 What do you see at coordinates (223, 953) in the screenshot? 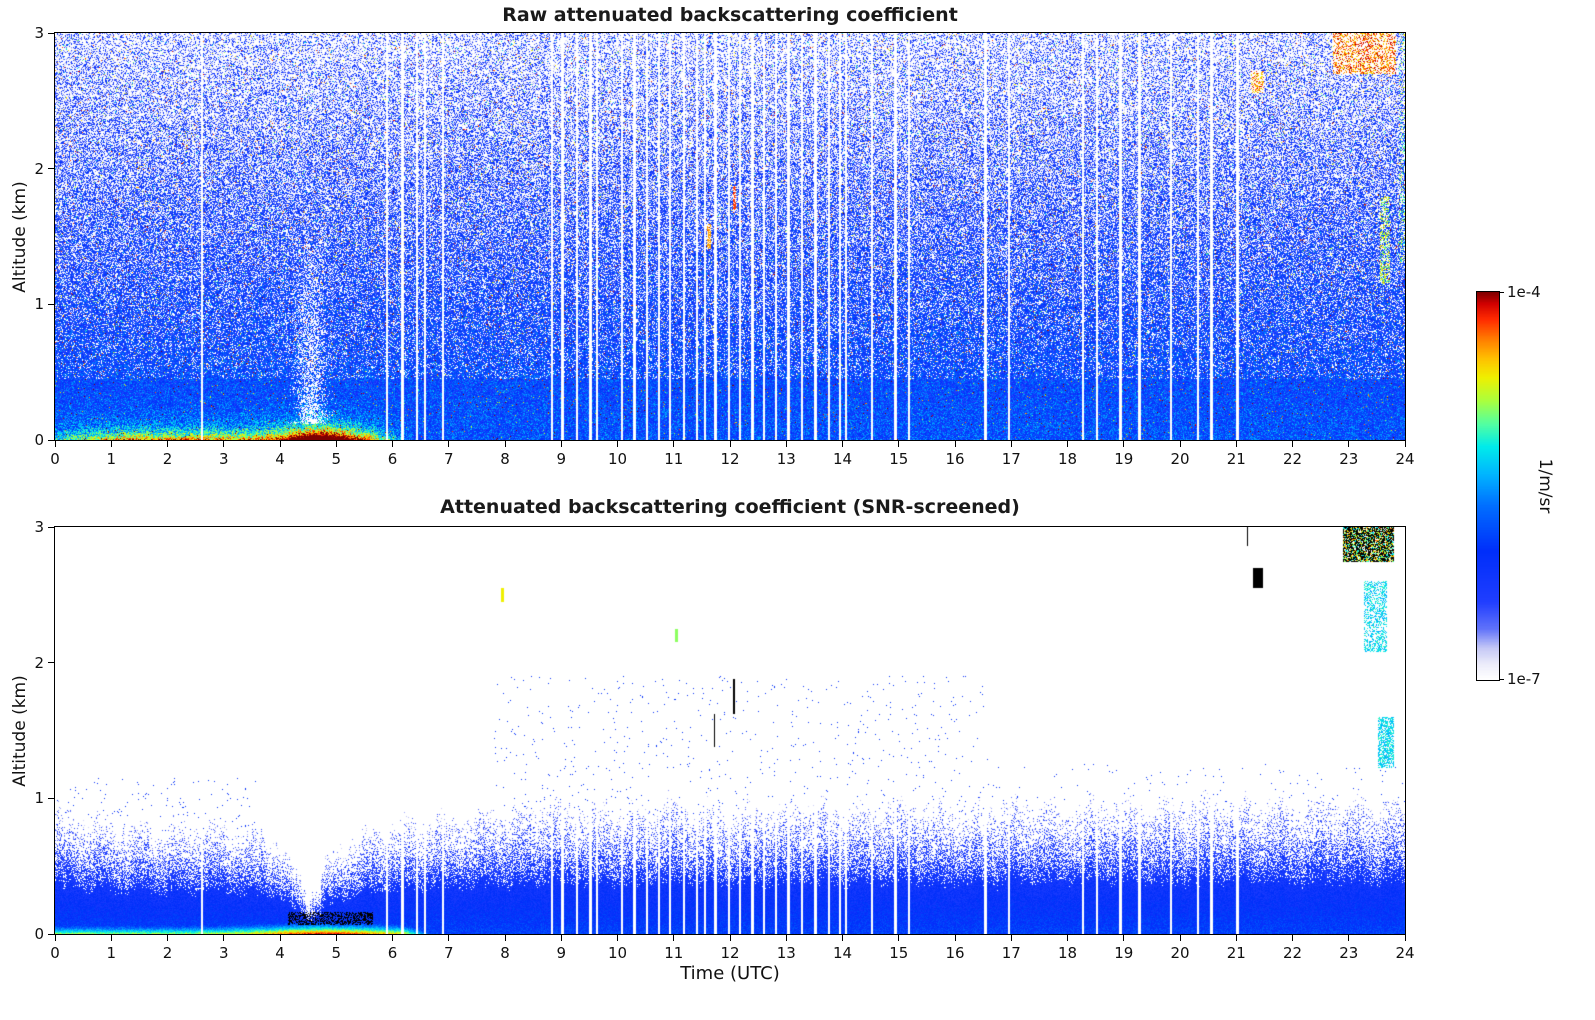
I see `x-tick-label: 3` at bounding box center [223, 953].